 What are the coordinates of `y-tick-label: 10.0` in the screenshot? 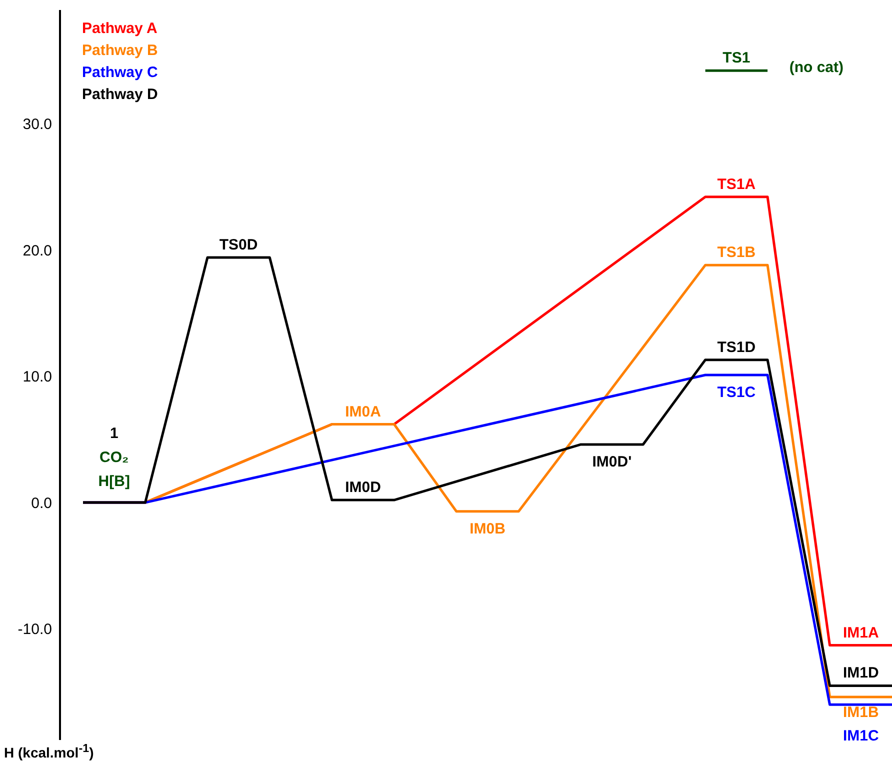 It's located at (37, 377).